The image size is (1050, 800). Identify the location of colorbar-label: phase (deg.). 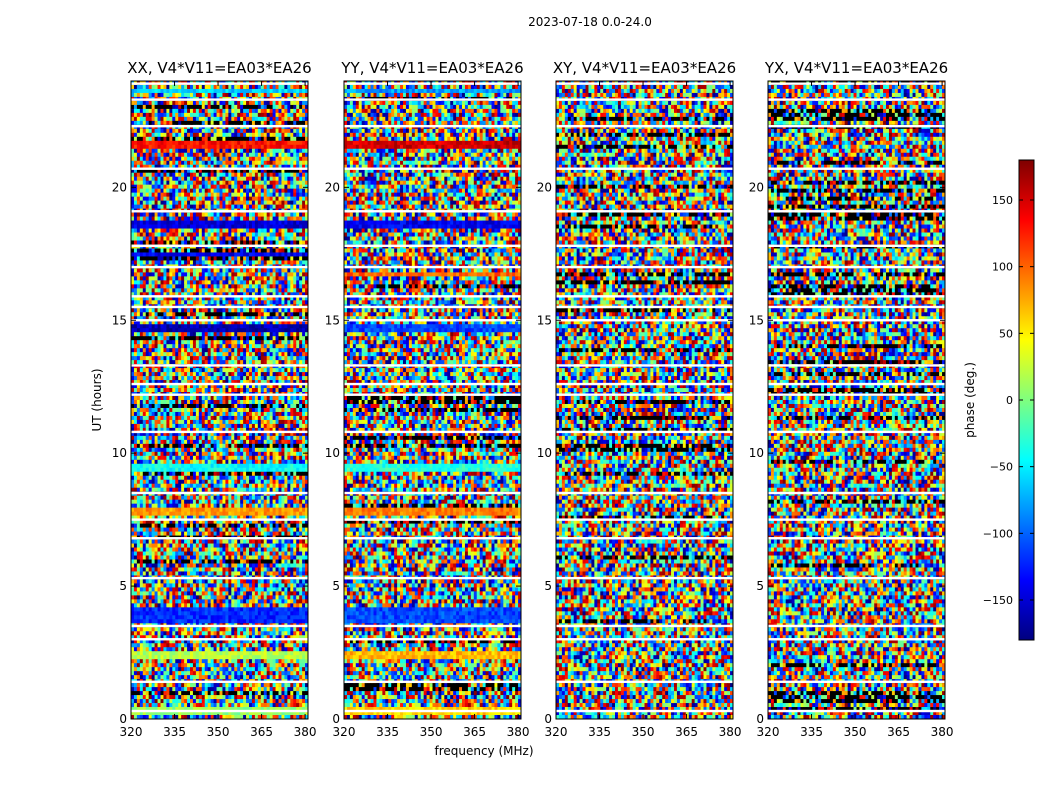
(970, 400).